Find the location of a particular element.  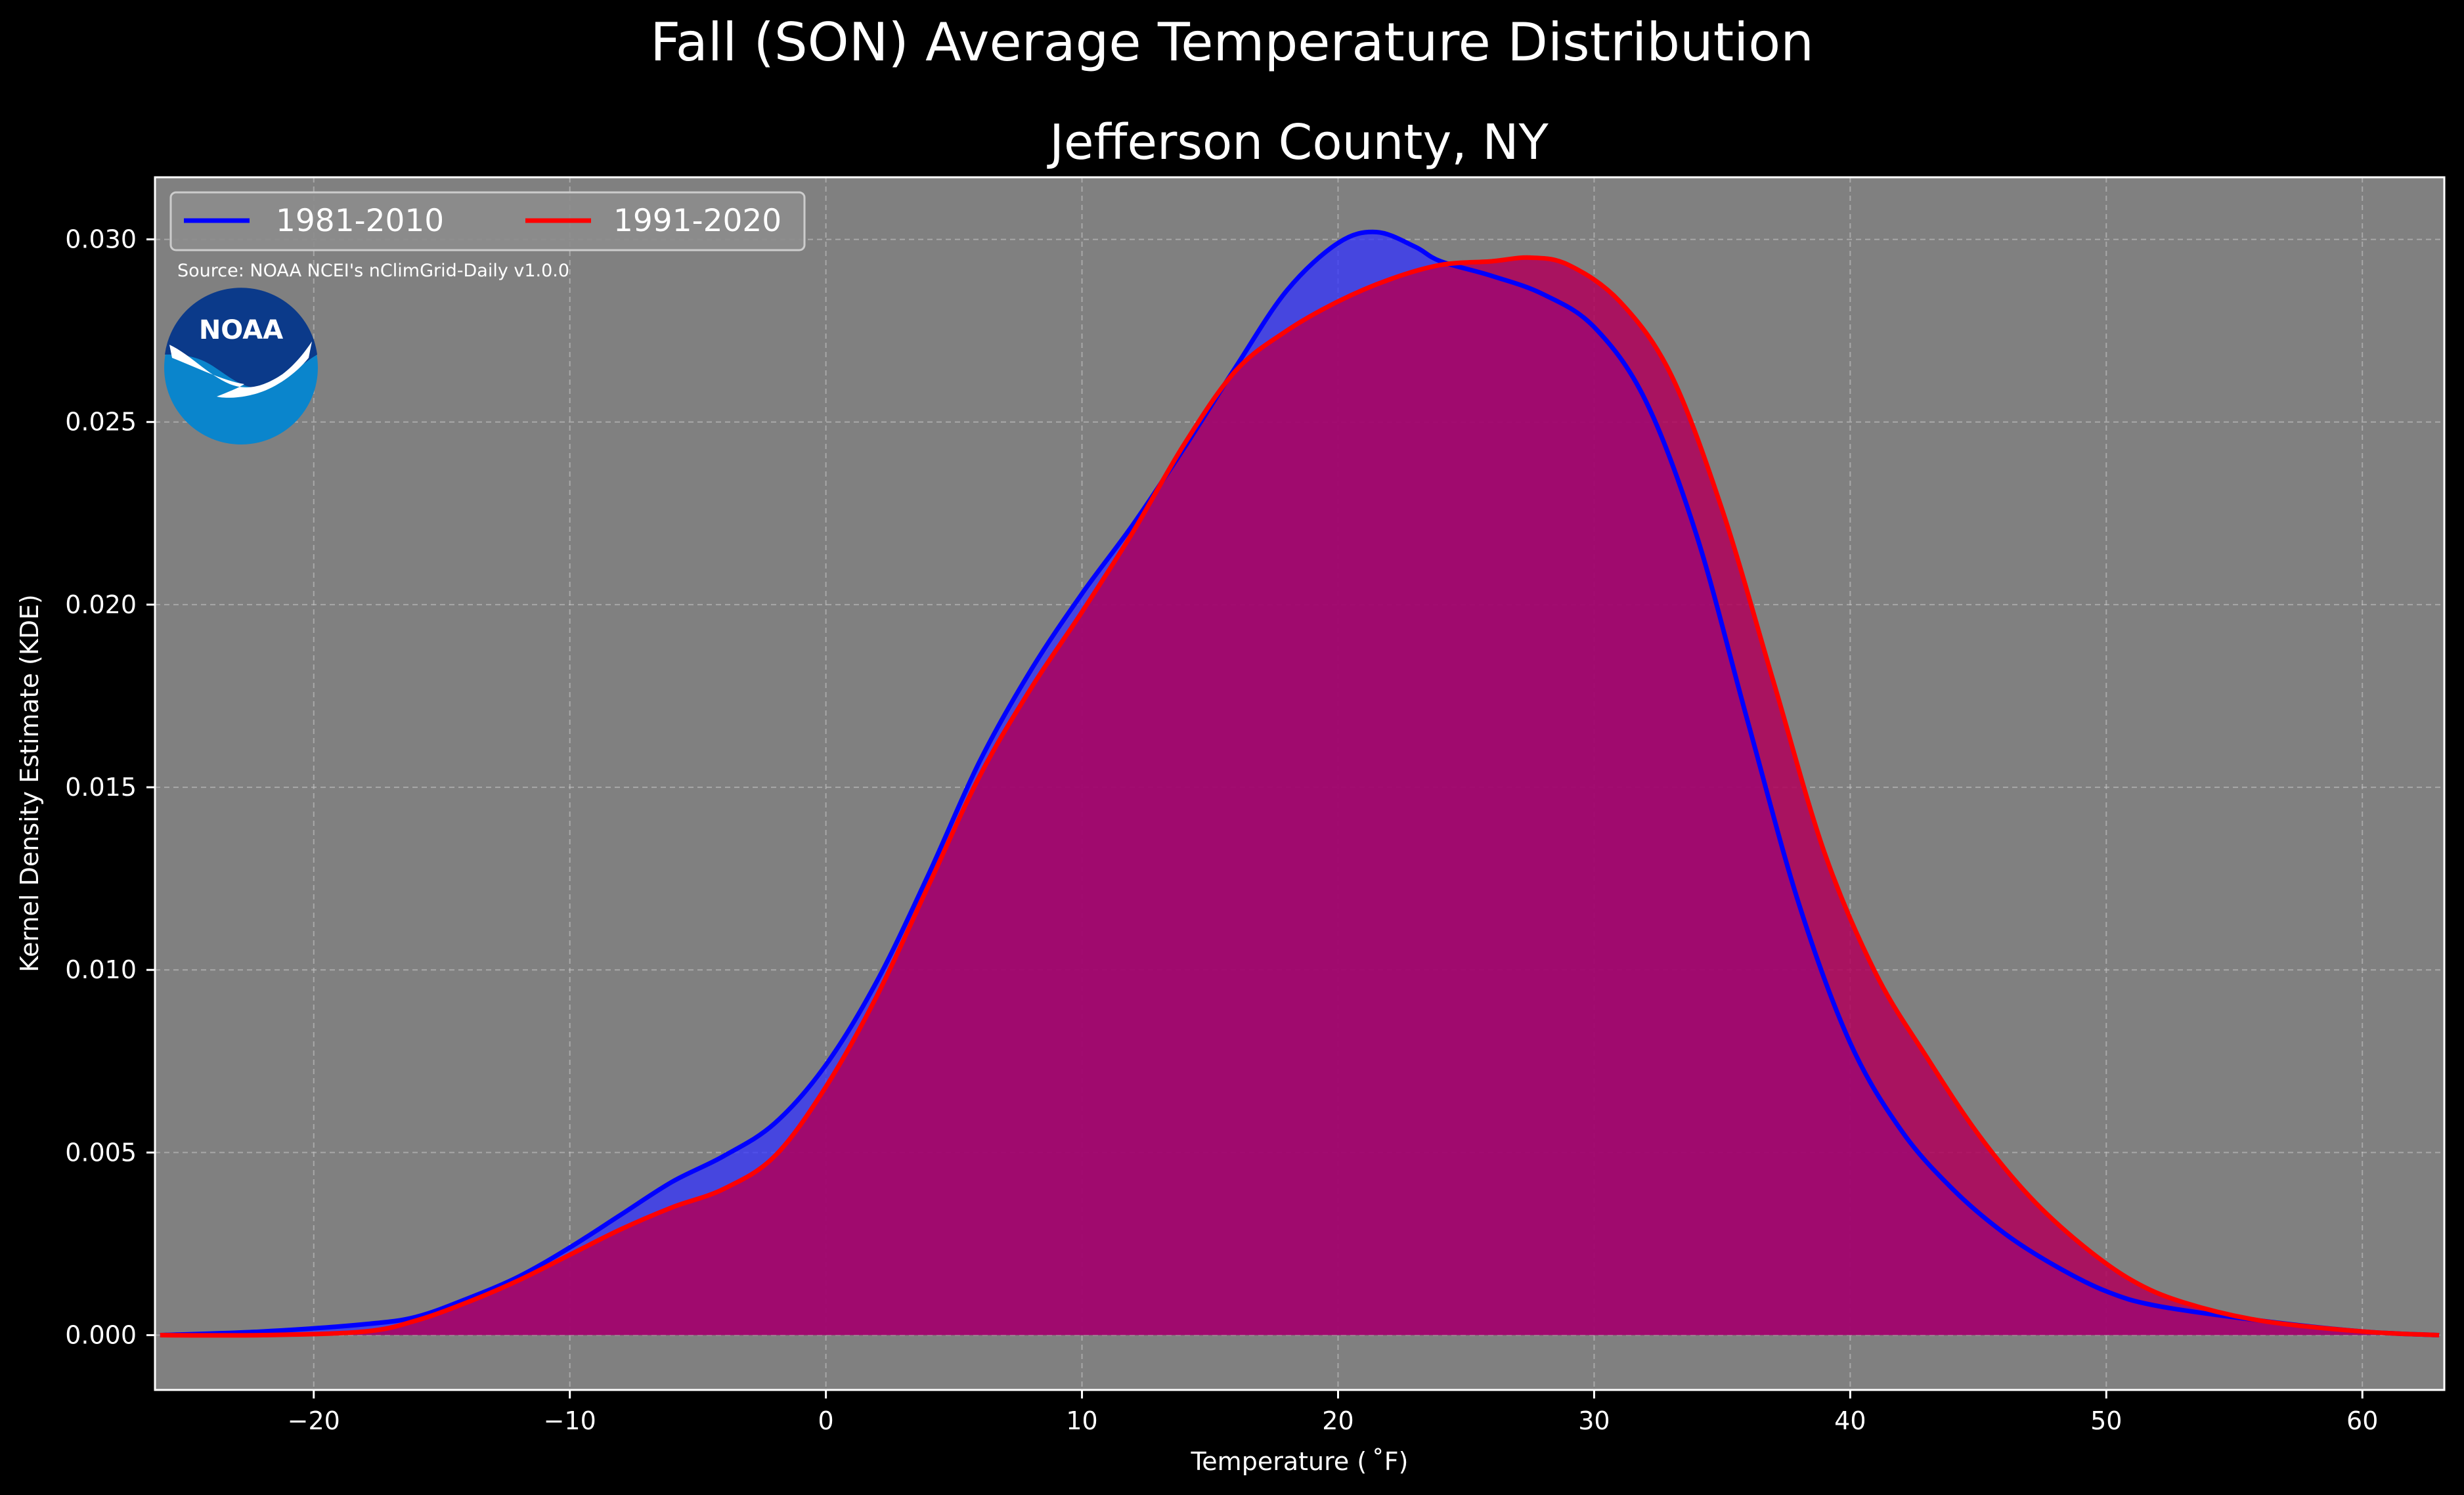

x-axis-label: Temperature ( ˚F) is located at coordinates (1300, 1461).